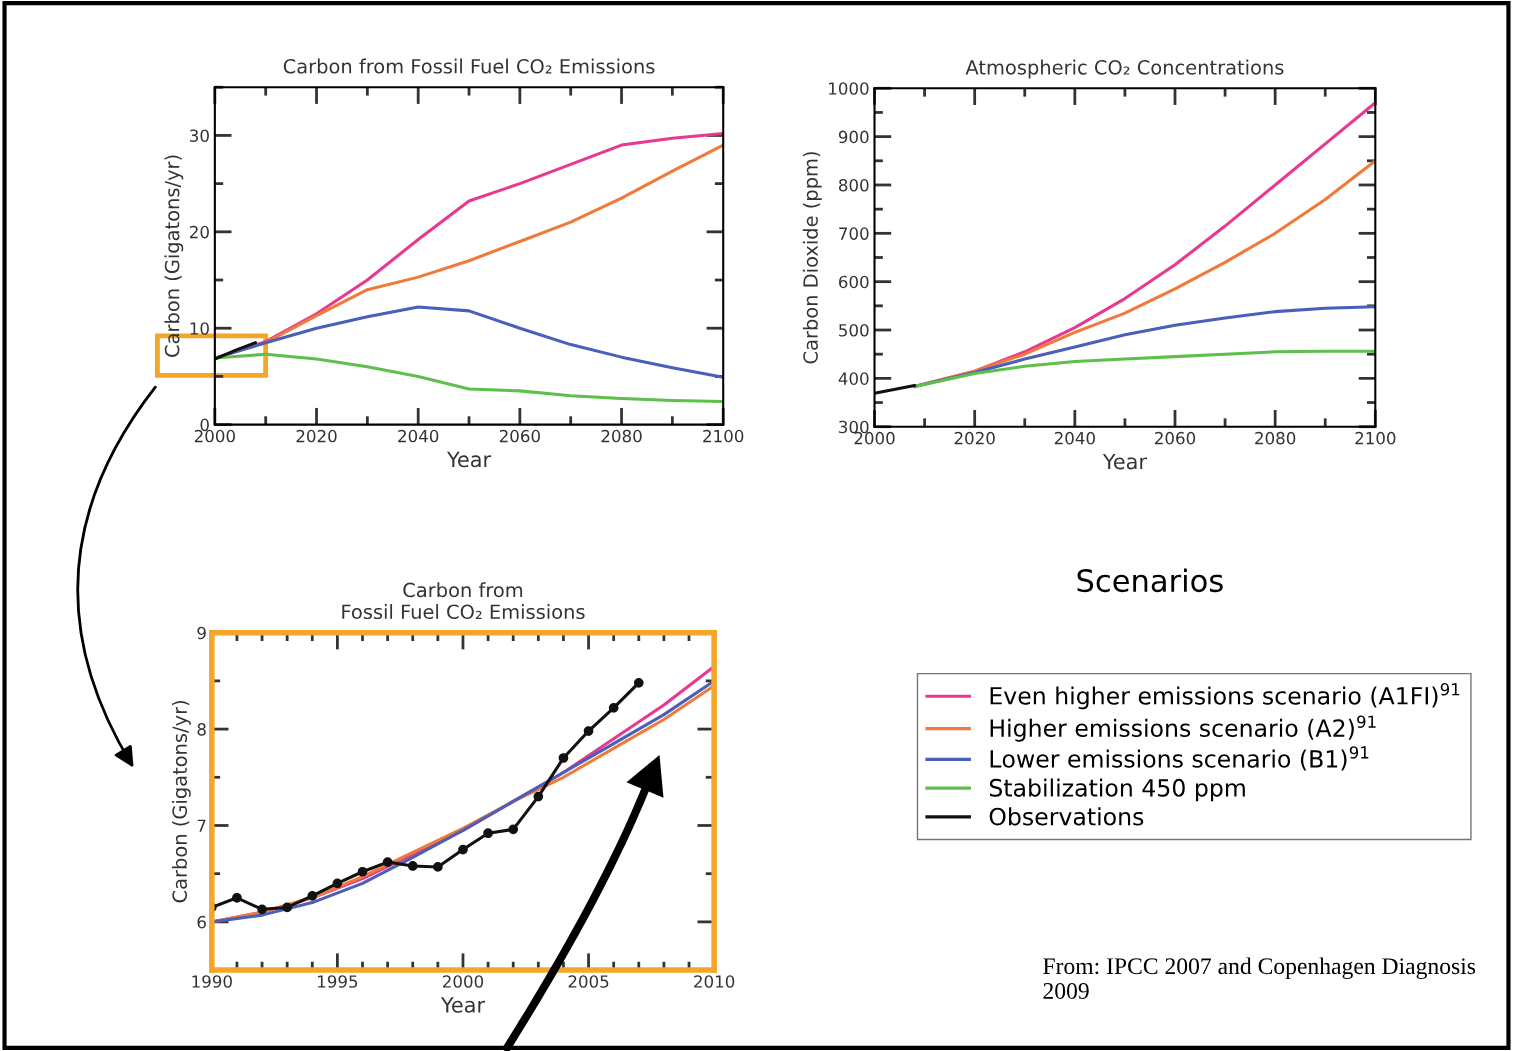 Image resolution: width=1513 pixels, height=1051 pixels. What do you see at coordinates (849, 88) in the screenshot?
I see `y-tick-label: 1000` at bounding box center [849, 88].